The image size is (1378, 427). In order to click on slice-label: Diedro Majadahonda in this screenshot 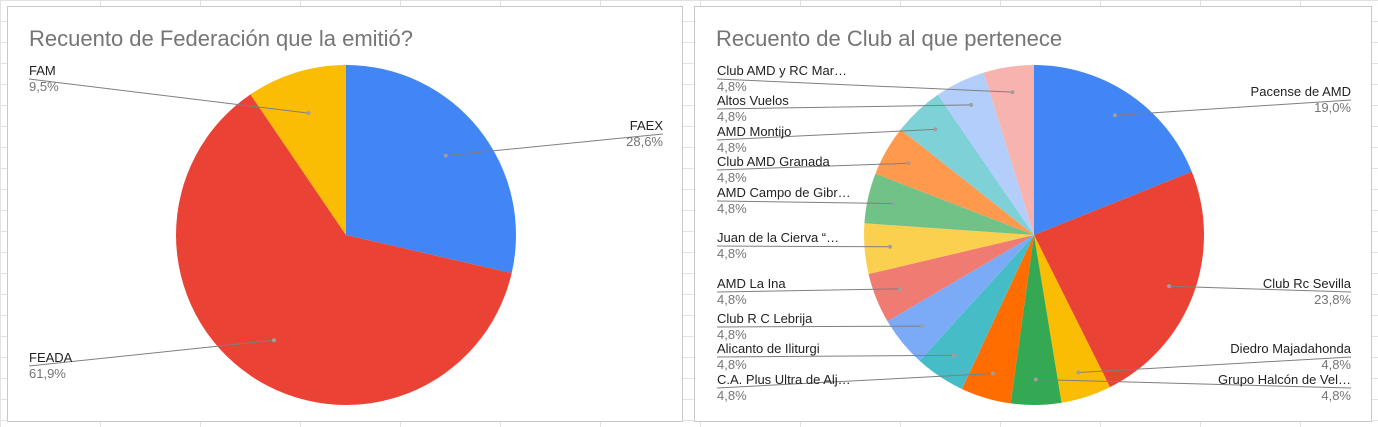, I will do `click(1290, 348)`.